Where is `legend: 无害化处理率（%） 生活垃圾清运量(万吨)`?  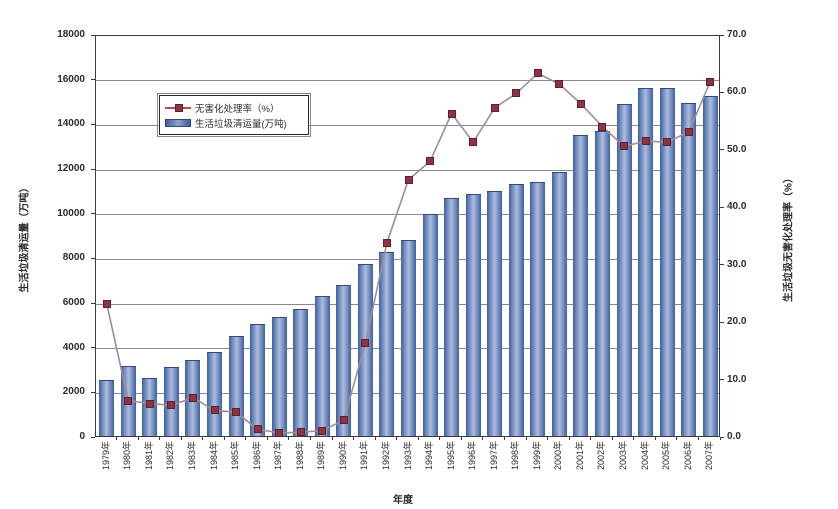 legend: 无害化处理率（%） 生活垃圾清运量(万吨) is located at coordinates (234, 115).